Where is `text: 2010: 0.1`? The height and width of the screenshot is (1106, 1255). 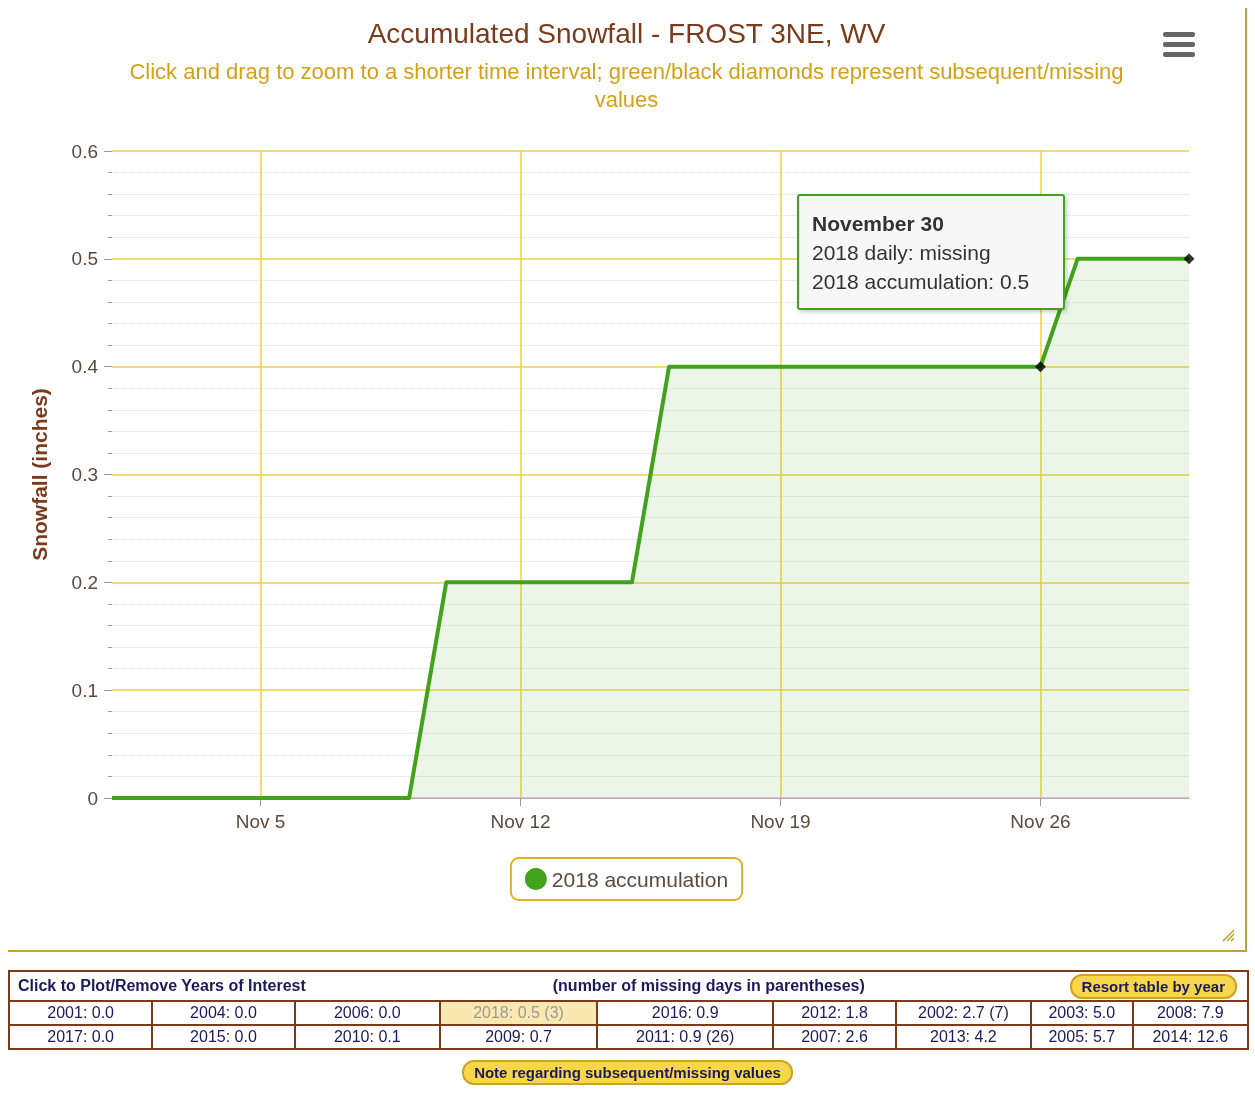
text: 2010: 0.1 is located at coordinates (366, 1037).